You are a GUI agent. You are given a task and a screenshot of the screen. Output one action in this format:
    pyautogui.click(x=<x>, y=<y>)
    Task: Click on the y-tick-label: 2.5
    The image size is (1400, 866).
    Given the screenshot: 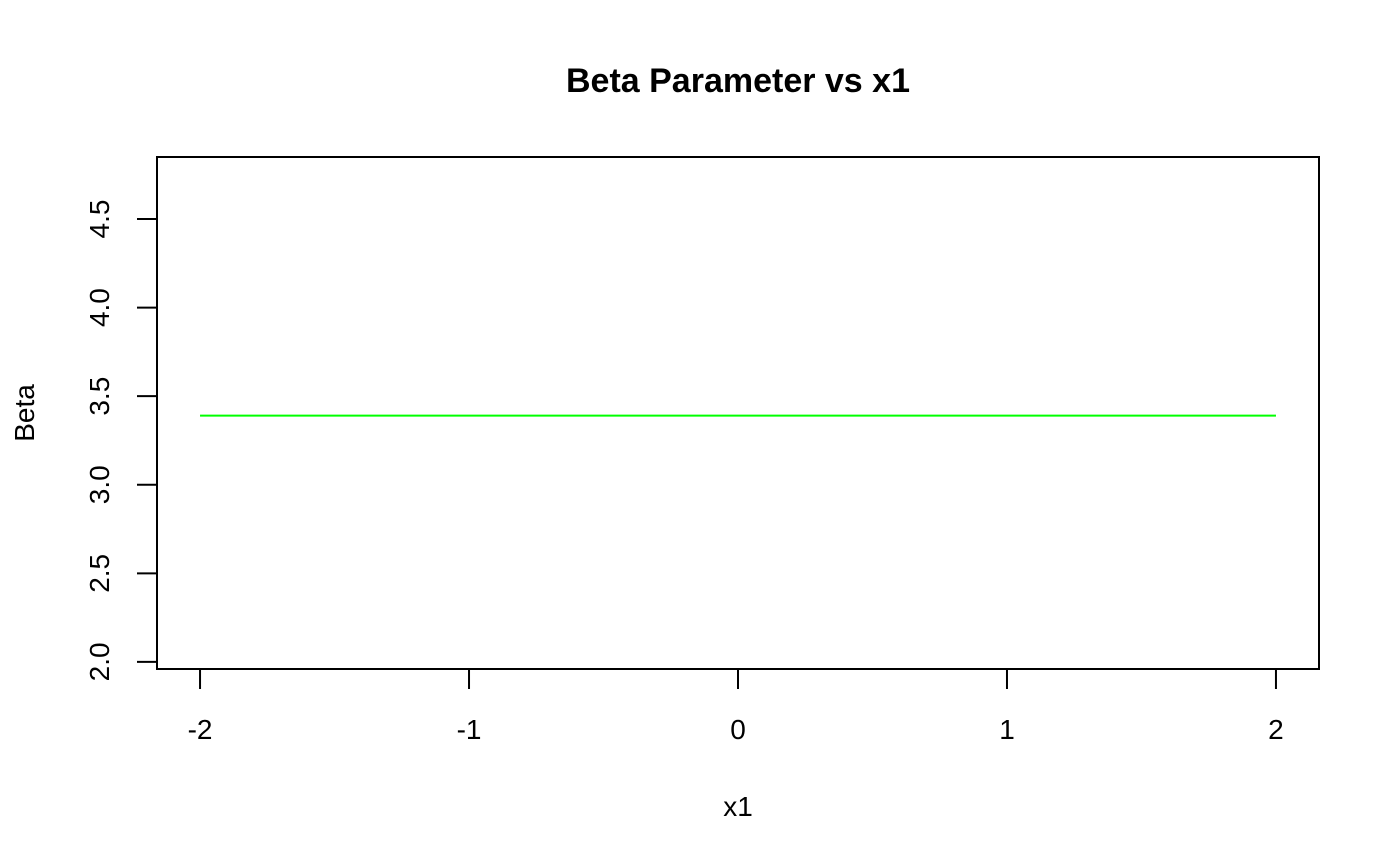 What is the action you would take?
    pyautogui.click(x=99, y=573)
    